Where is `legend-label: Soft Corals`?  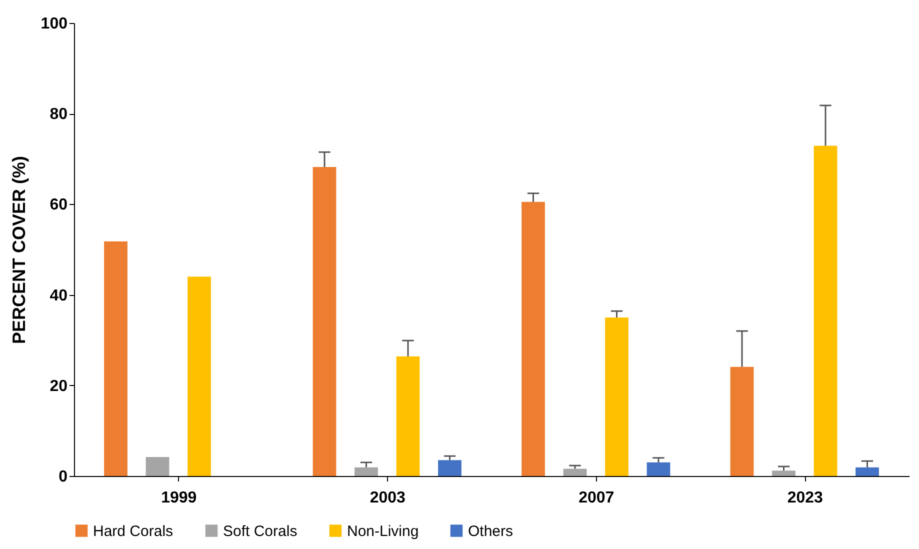 legend-label: Soft Corals is located at coordinates (260, 531).